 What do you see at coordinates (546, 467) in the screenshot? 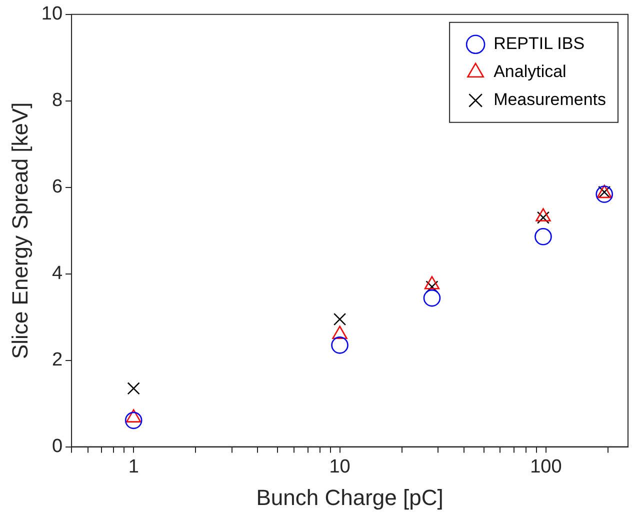
I see `x-tick-label: 100` at bounding box center [546, 467].